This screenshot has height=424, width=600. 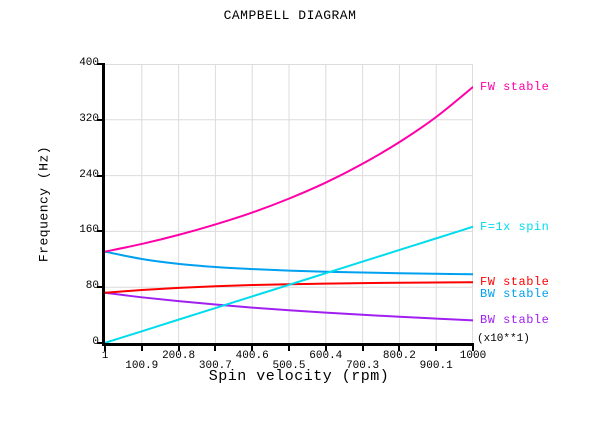 What do you see at coordinates (515, 320) in the screenshot?
I see `legend-label-bw-stable-4: BW stable` at bounding box center [515, 320].